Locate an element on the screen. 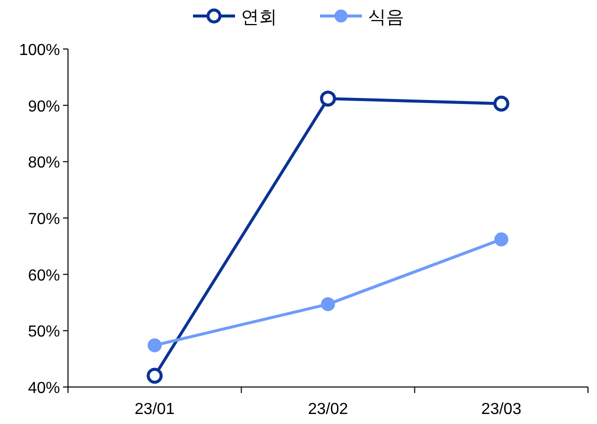 Image resolution: width=597 pixels, height=424 pixels. y-tick-label: 70% is located at coordinates (44, 219).